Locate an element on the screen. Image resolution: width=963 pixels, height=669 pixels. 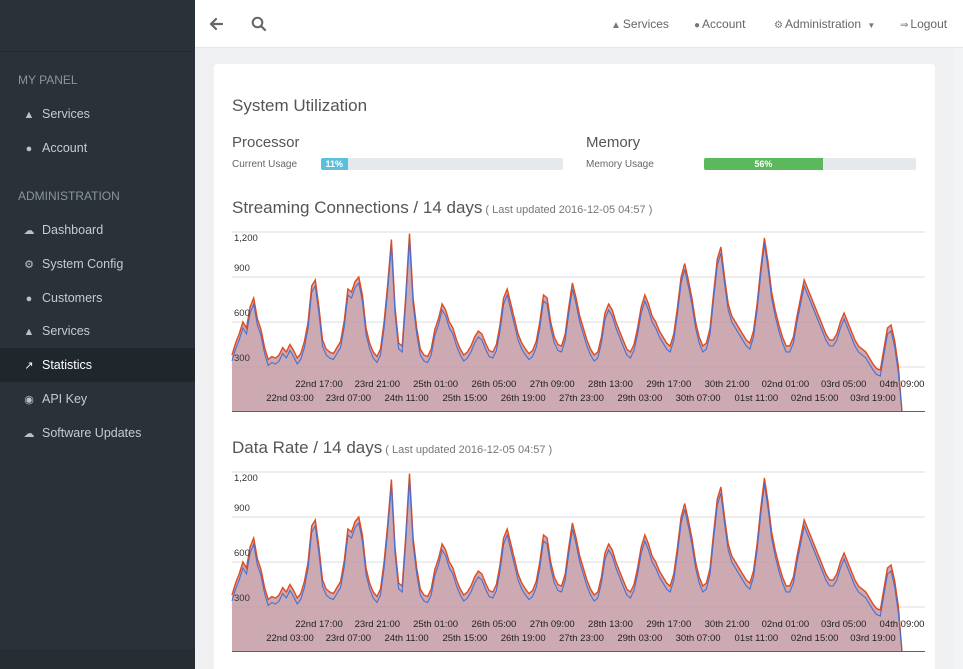
cloud-icon: ☁ is located at coordinates (29, 231).